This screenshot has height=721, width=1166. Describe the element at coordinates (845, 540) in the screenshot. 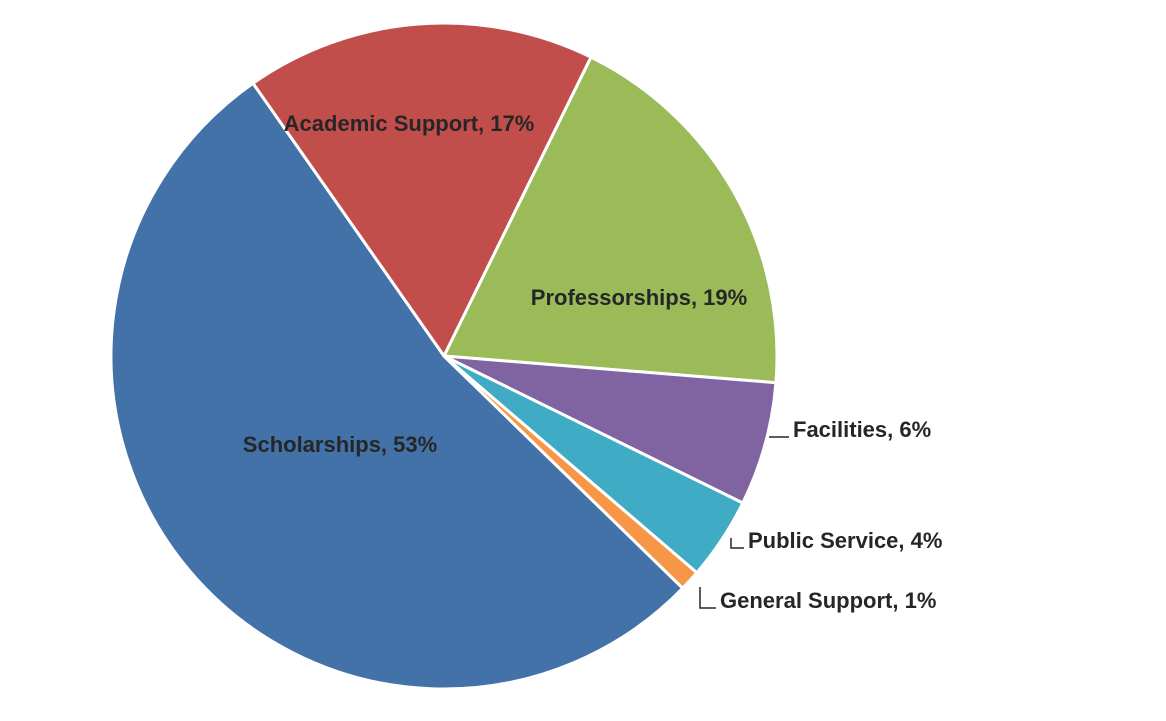

I see `data-label-public-service: Public Service, 4%` at that location.